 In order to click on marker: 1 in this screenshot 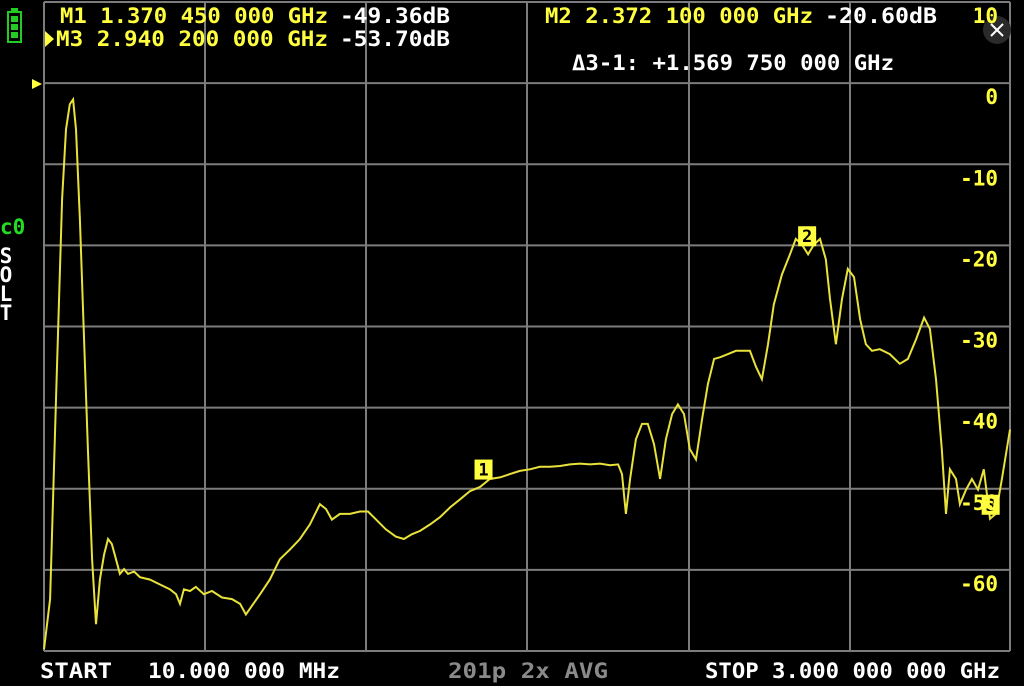, I will do `click(483, 470)`.